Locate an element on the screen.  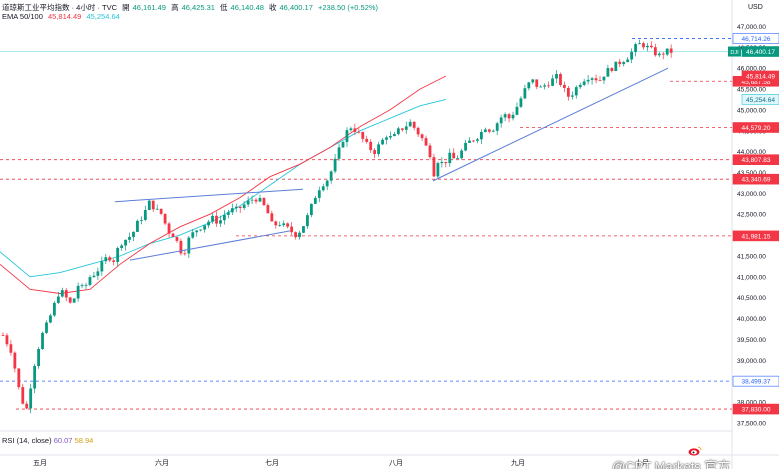
rsi-label: RSI (14, close) is located at coordinates (27, 440).